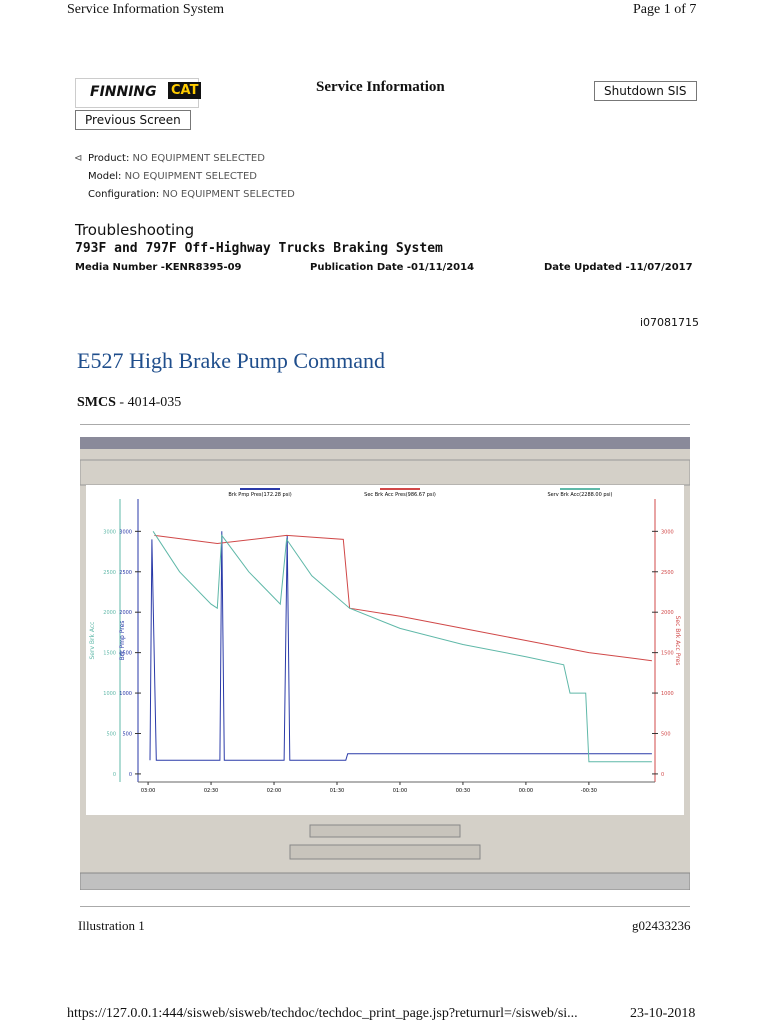 The width and height of the screenshot is (768, 1024). Describe the element at coordinates (663, 1013) in the screenshot. I see `footer-date: 23-10-2018` at that location.